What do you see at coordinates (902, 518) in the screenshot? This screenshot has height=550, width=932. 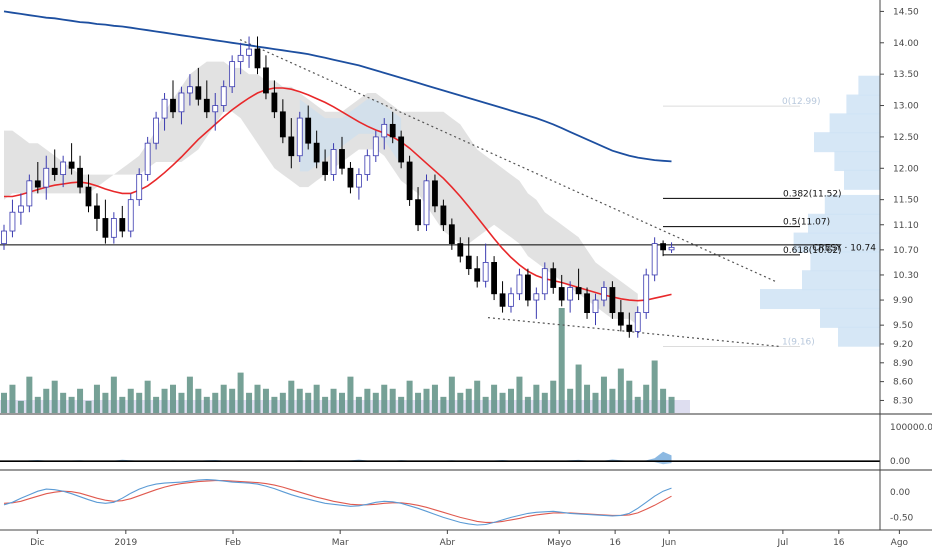 I see `osc2-tick-label: -0.50` at bounding box center [902, 518].